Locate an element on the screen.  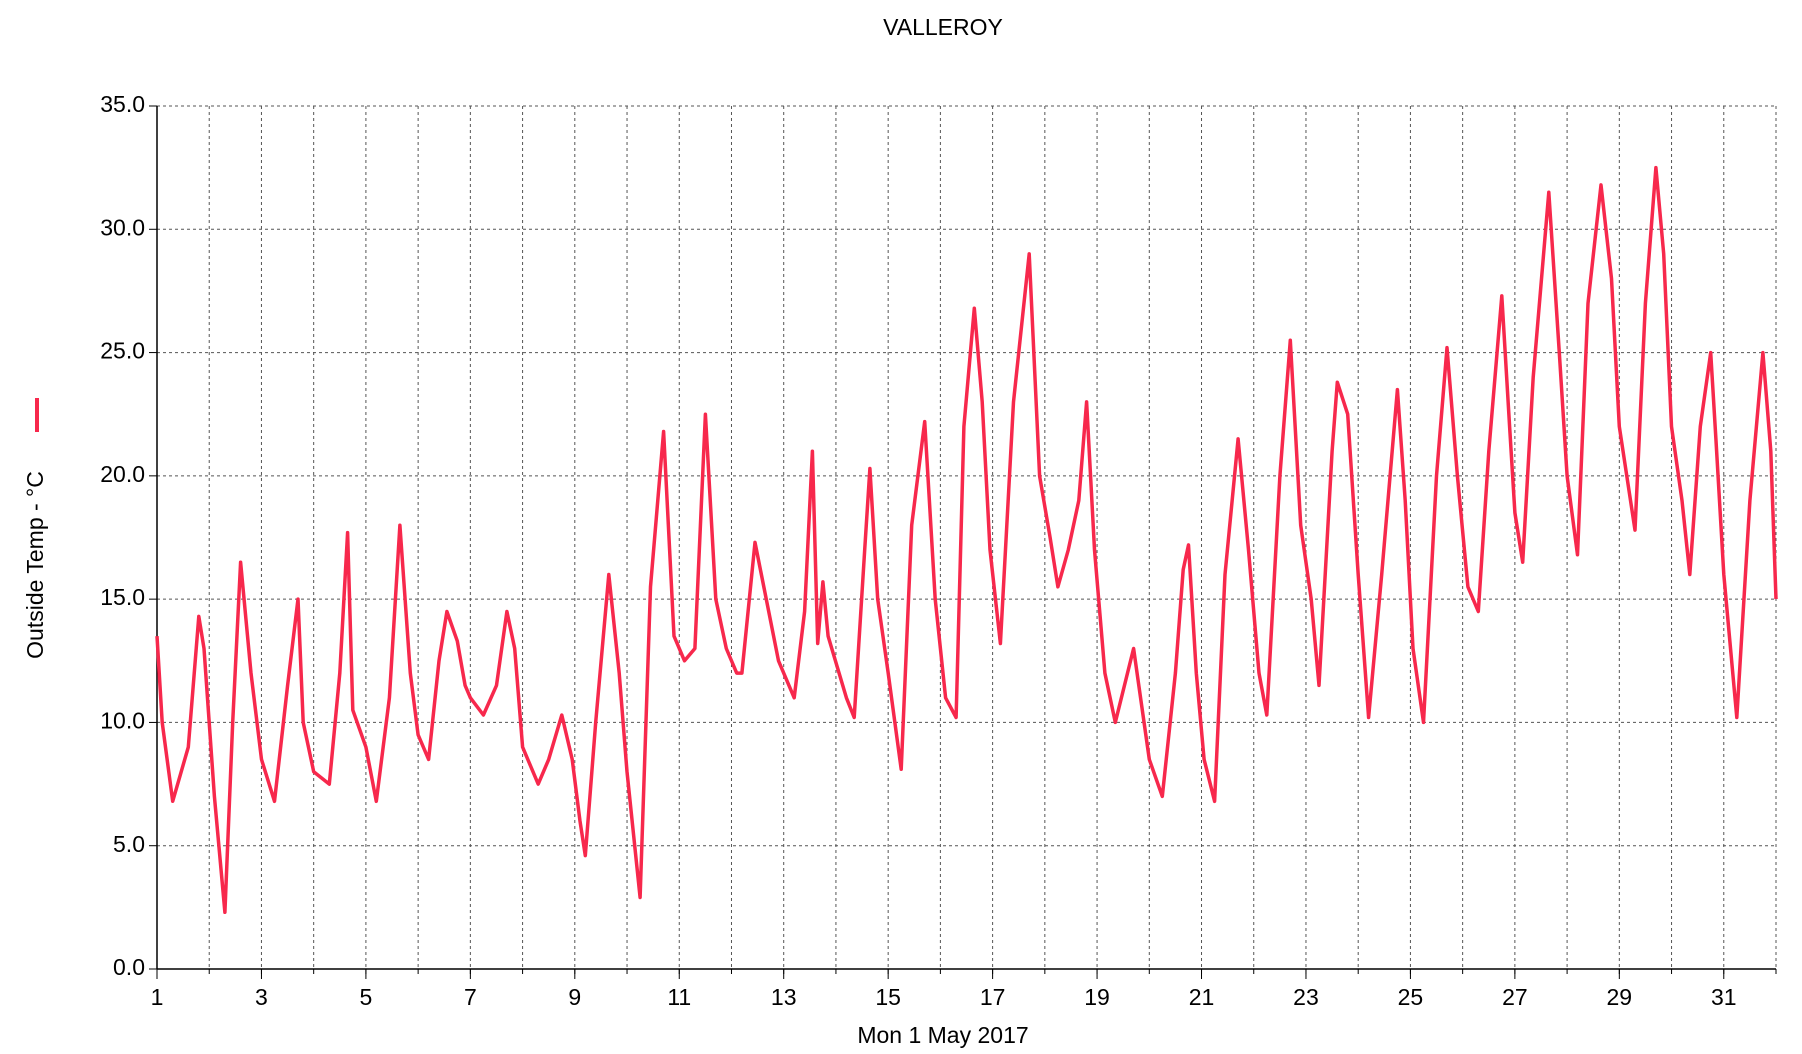
x-tick-label: 23 is located at coordinates (1306, 997).